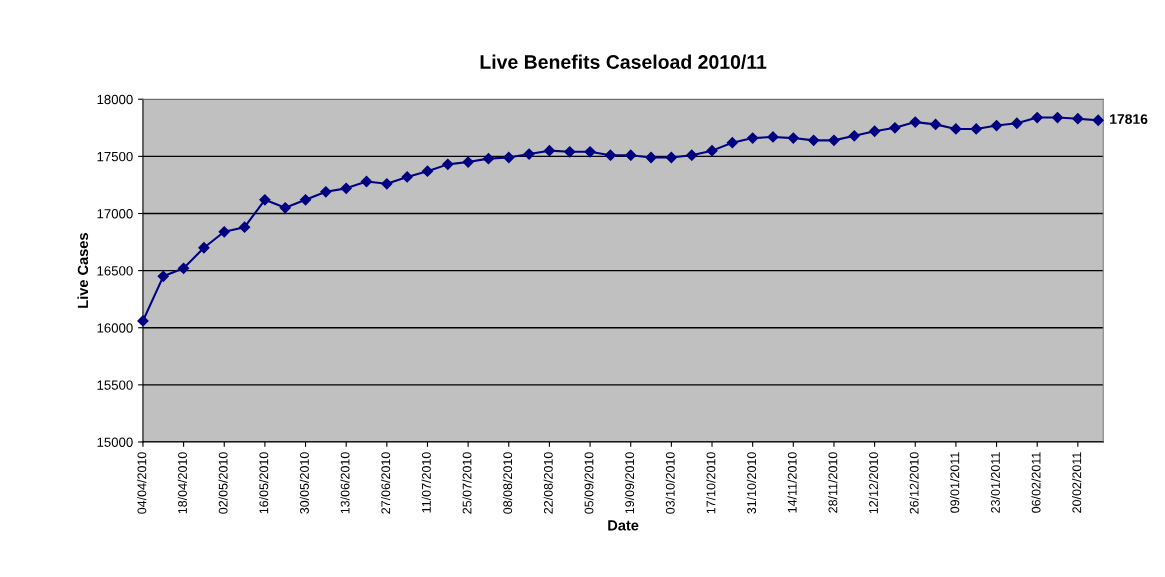 The width and height of the screenshot is (1165, 577). Describe the element at coordinates (1077, 482) in the screenshot. I see `x-tick-label: 20/02/2011` at that location.